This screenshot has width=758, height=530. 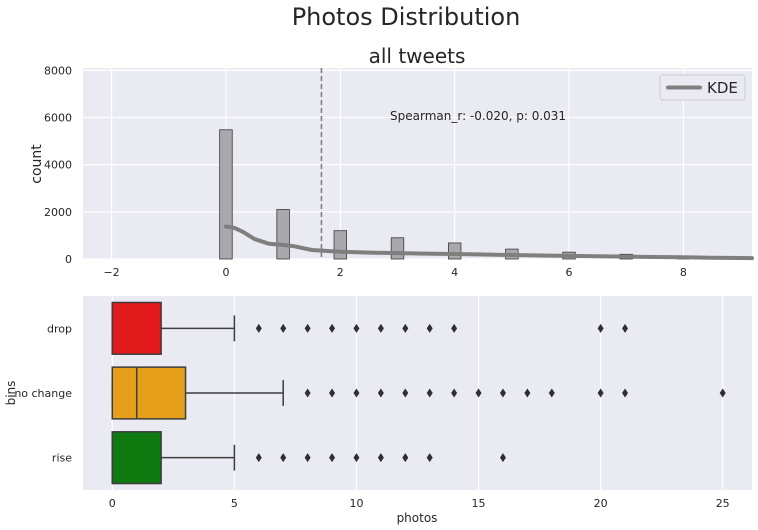 What do you see at coordinates (225, 272) in the screenshot?
I see `histogram-x-tick-label: 0` at bounding box center [225, 272].